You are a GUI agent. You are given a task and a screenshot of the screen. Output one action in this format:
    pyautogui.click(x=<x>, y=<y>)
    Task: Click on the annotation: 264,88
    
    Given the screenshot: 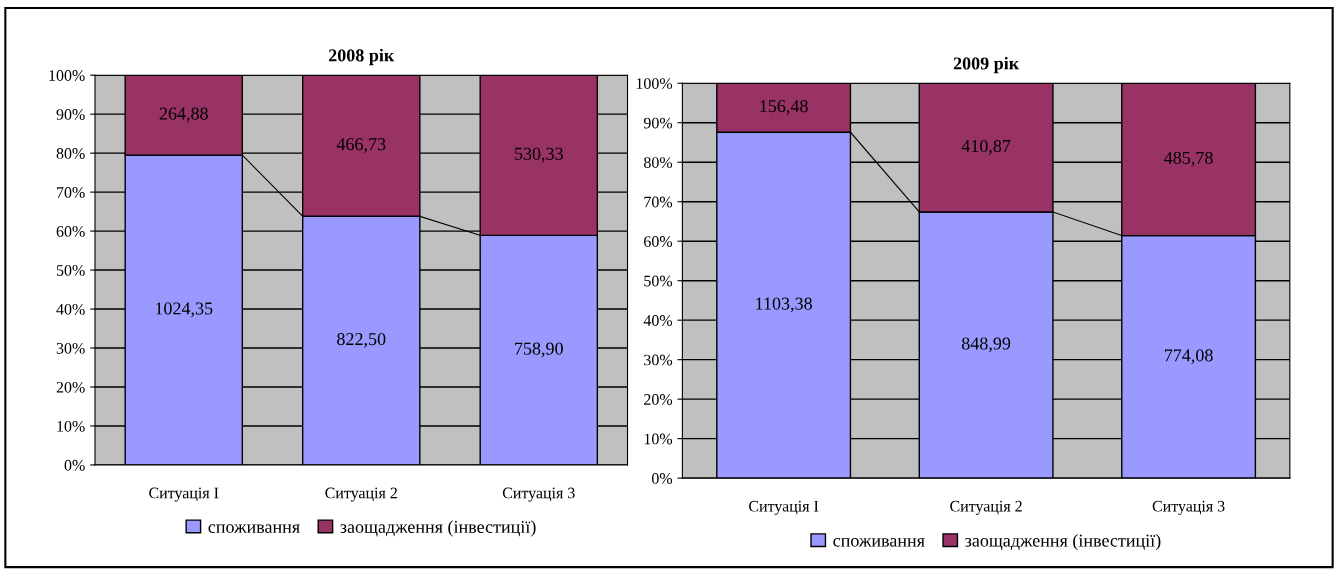 What is the action you would take?
    pyautogui.click(x=183, y=115)
    